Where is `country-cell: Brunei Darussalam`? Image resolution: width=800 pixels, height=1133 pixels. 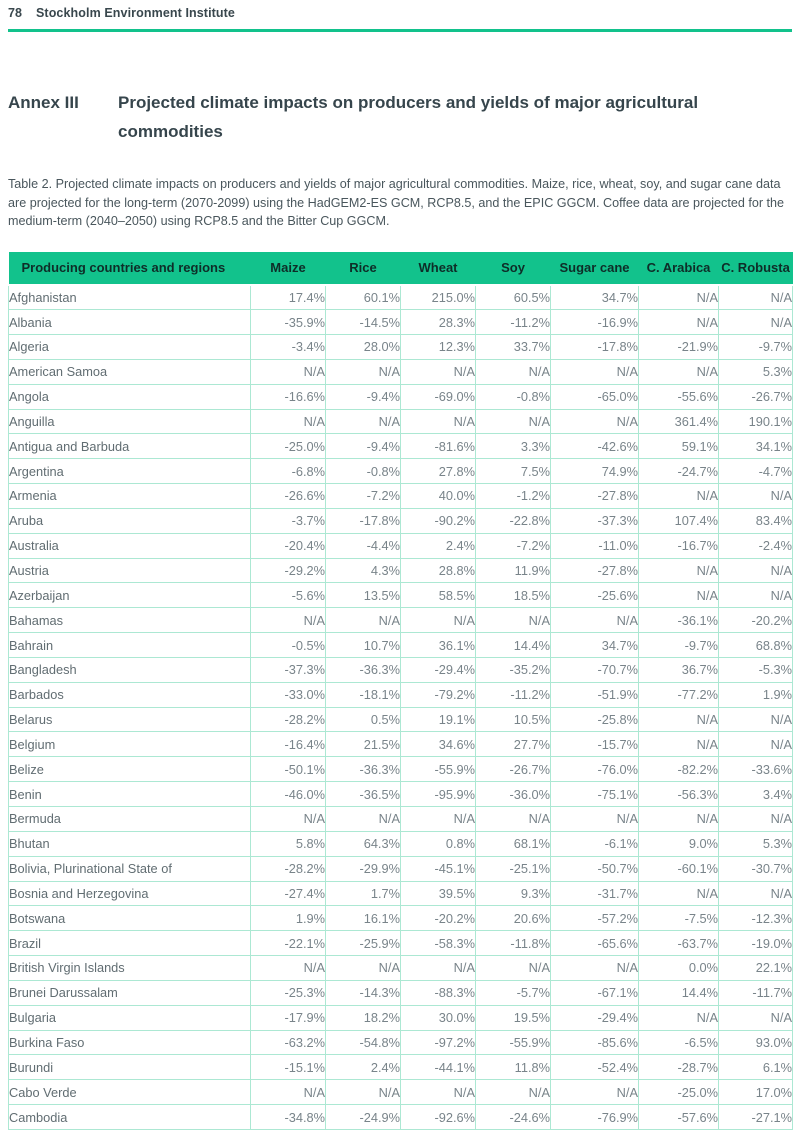
country-cell: Brunei Darussalam is located at coordinates (129, 992).